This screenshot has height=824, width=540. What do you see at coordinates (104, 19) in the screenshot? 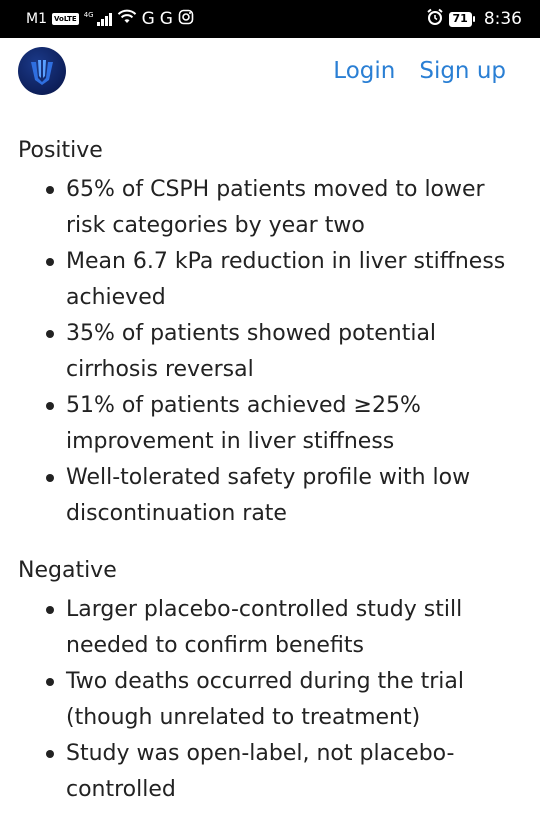
I see `signal-icon` at bounding box center [104, 19].